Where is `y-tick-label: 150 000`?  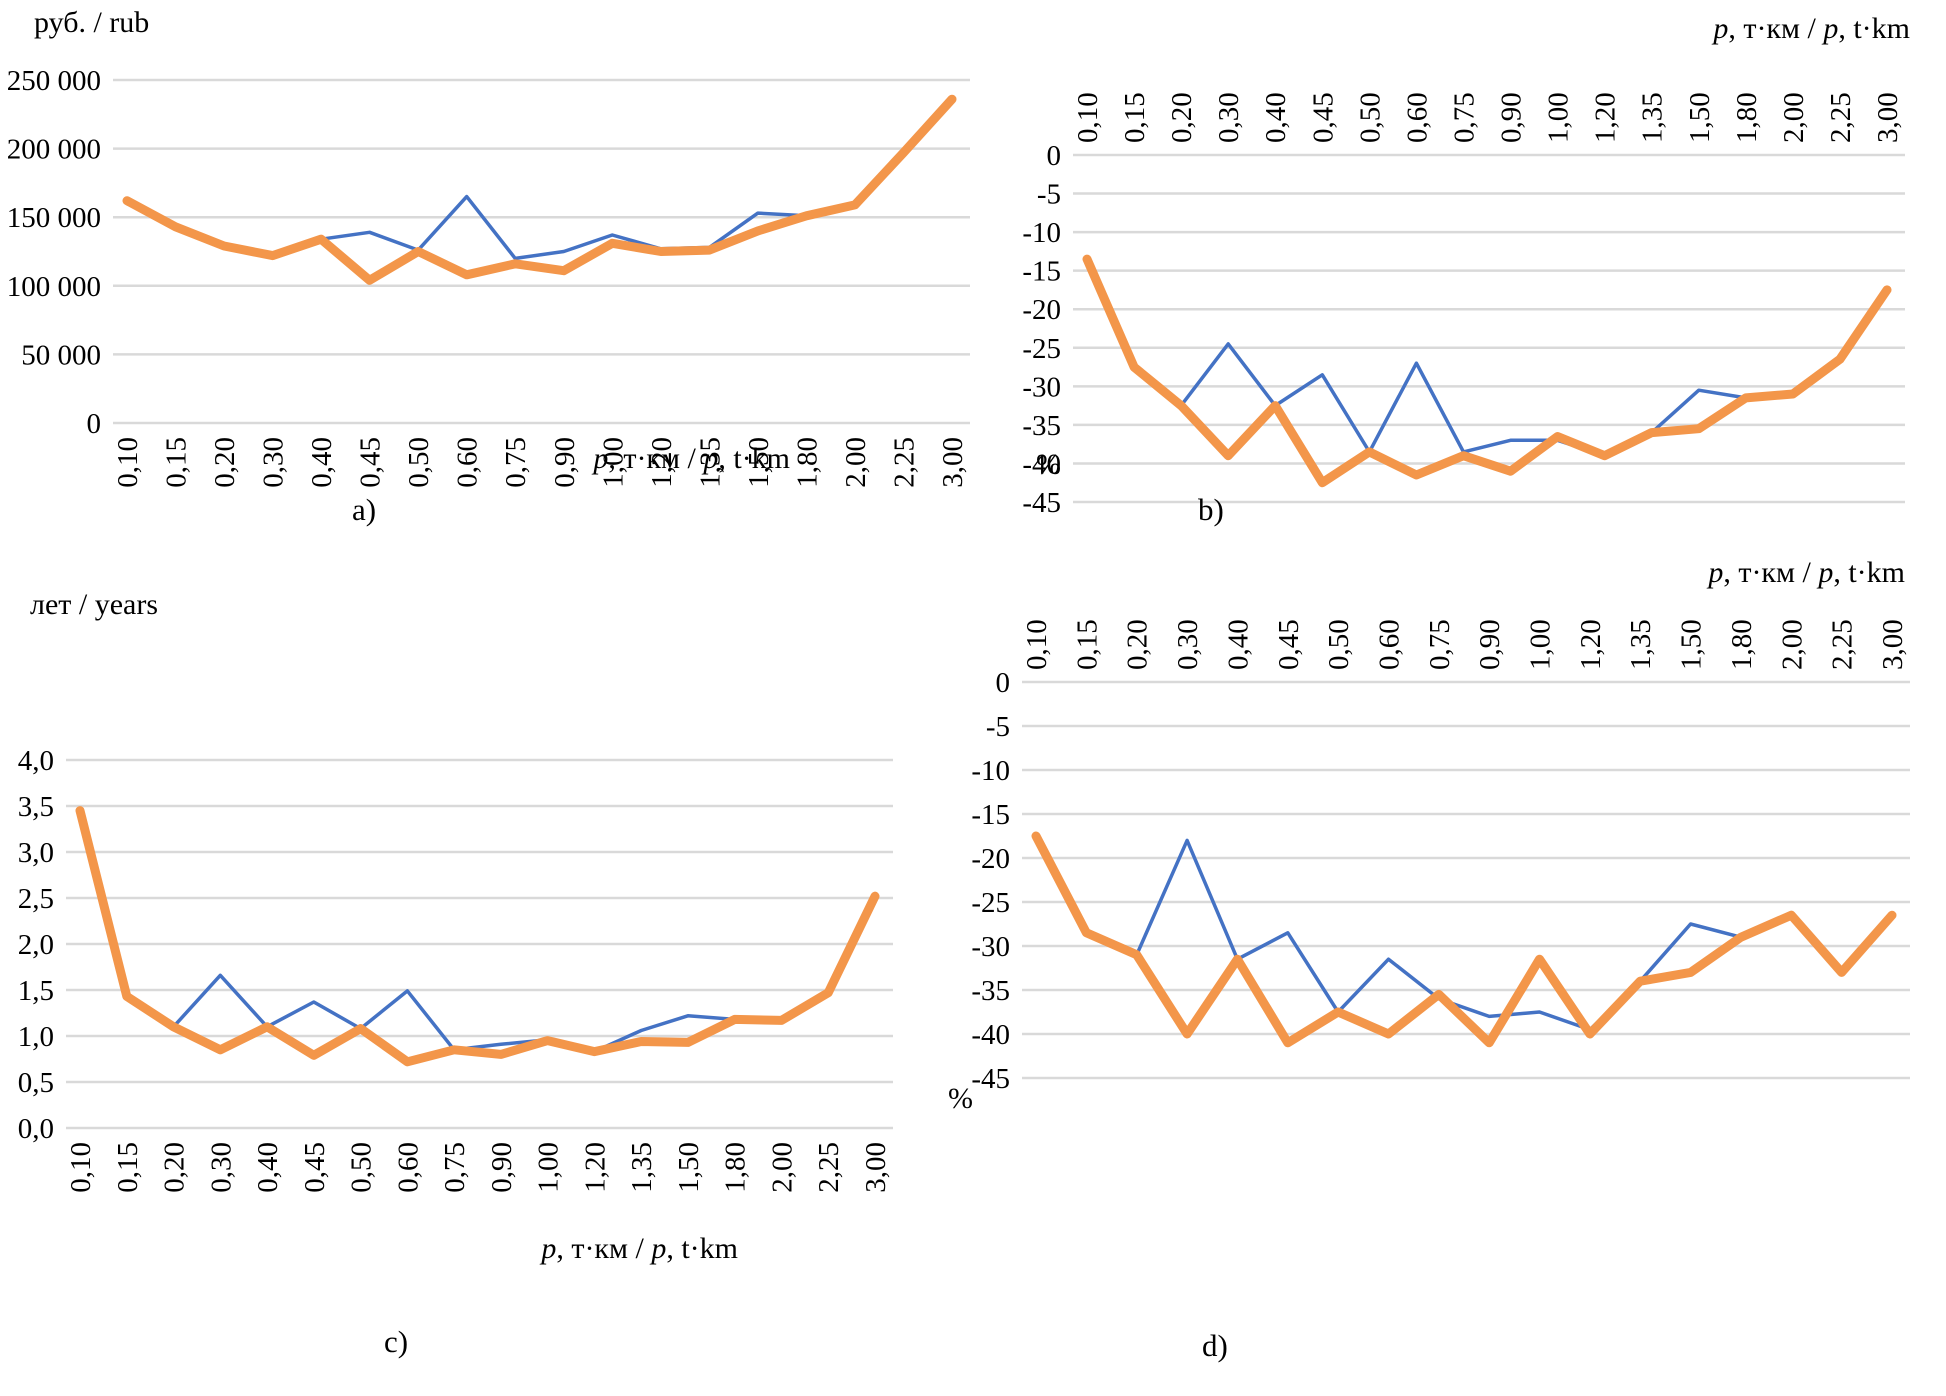
y-tick-label: 150 000 is located at coordinates (54, 218).